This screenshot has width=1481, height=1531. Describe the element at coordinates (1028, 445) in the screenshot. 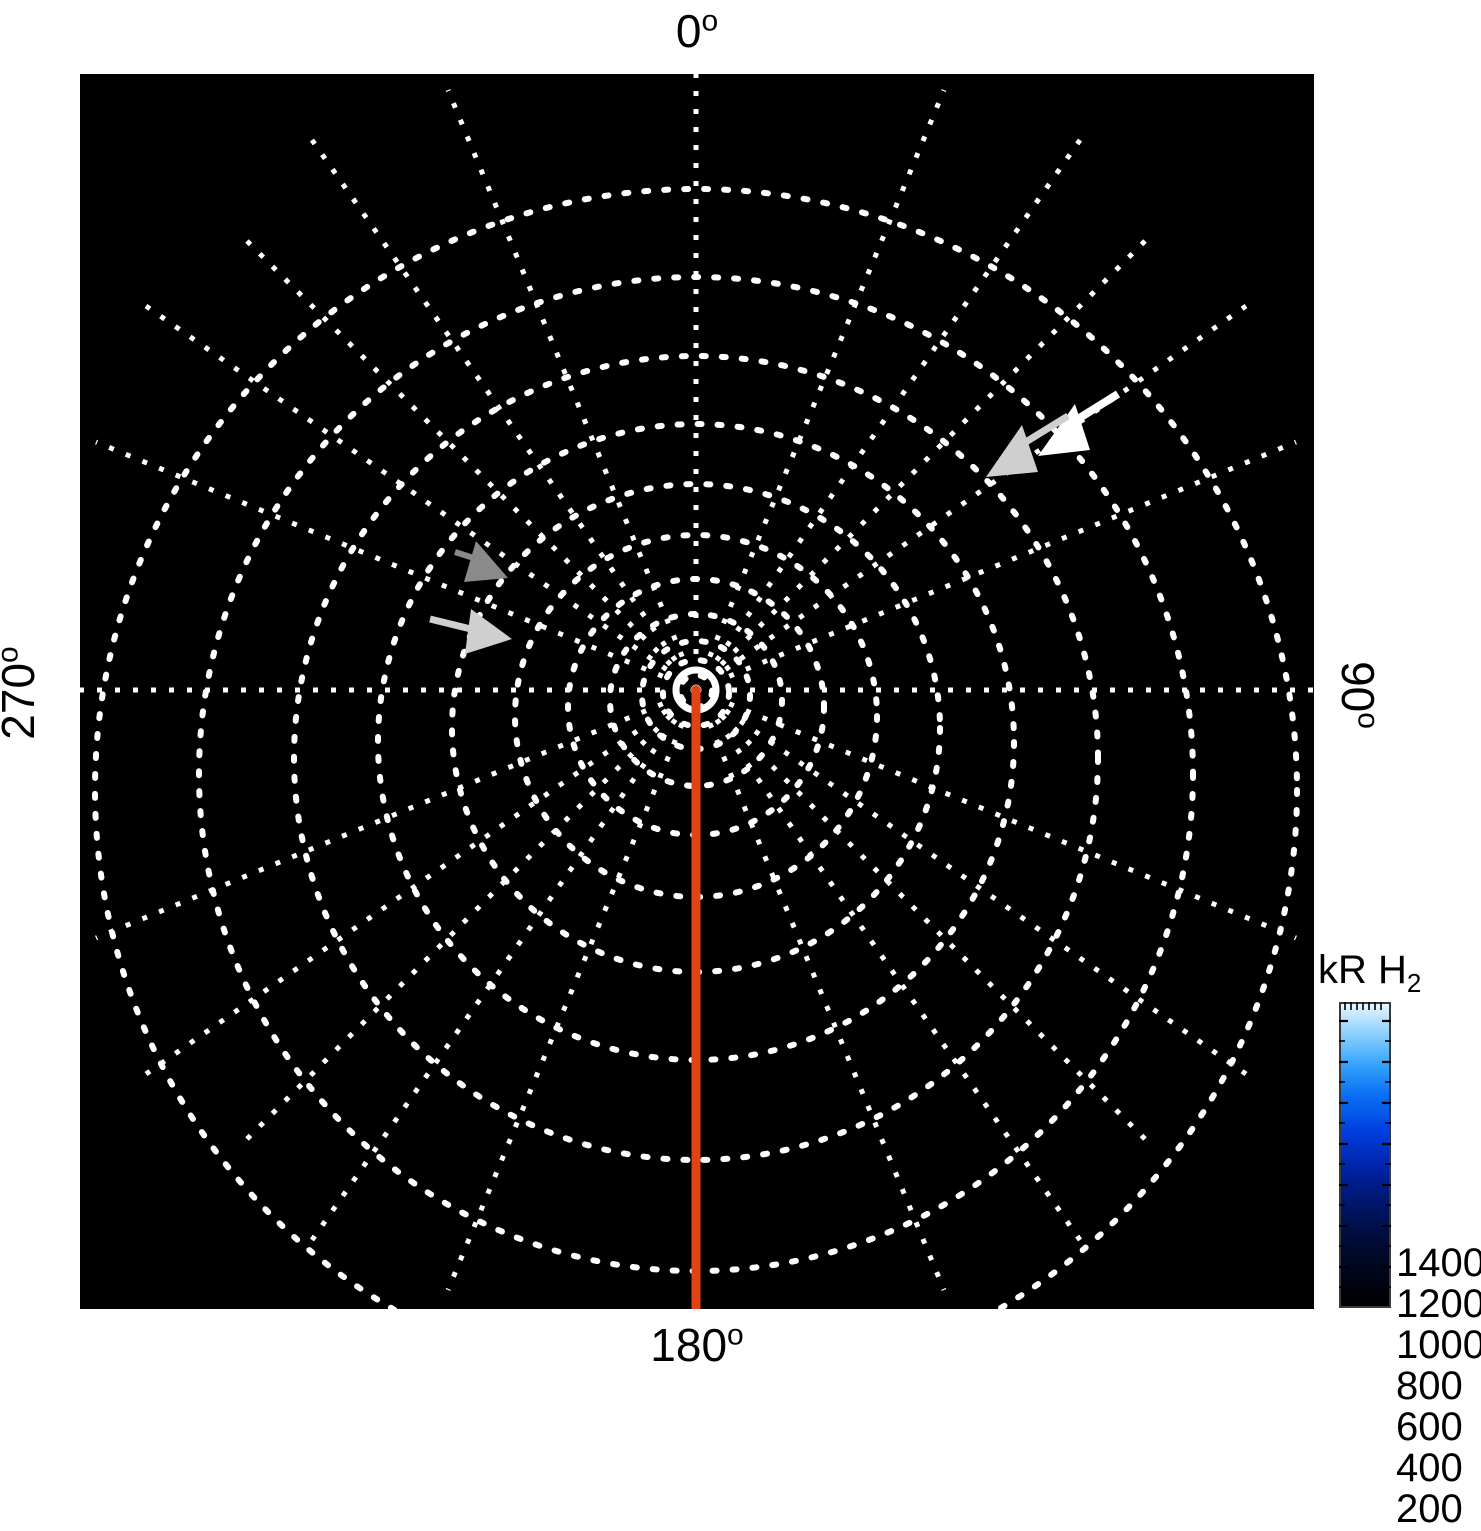

I see `arrow-light-gray-upper-right` at that location.